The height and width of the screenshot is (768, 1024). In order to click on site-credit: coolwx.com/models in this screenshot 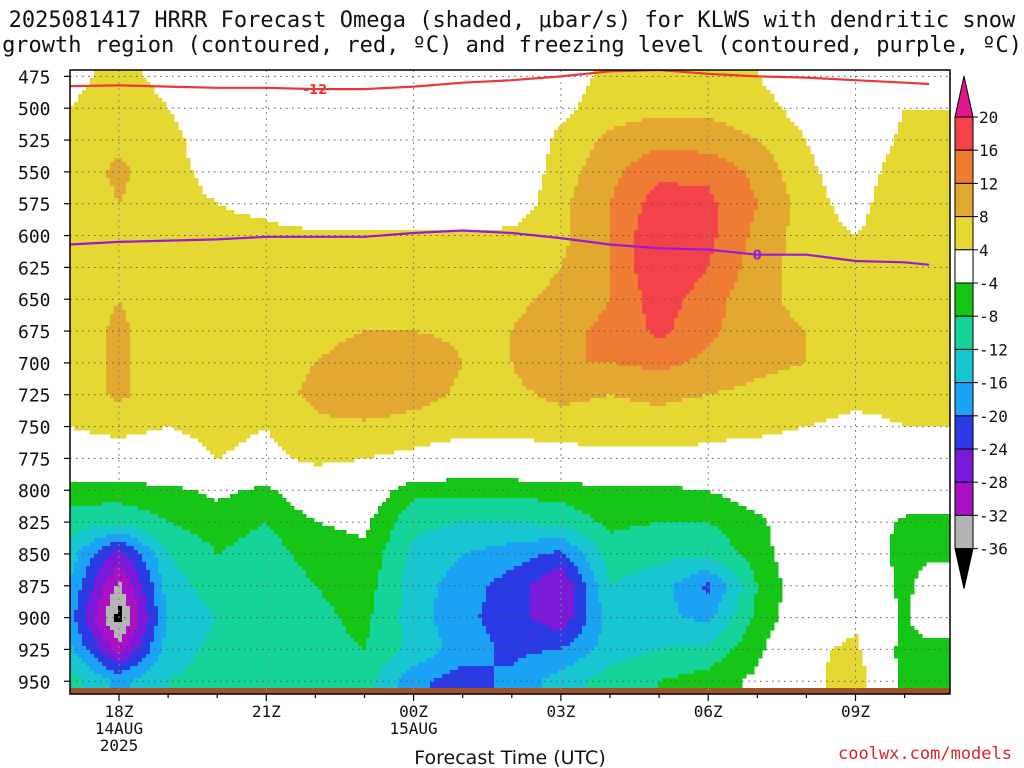, I will do `click(925, 754)`.